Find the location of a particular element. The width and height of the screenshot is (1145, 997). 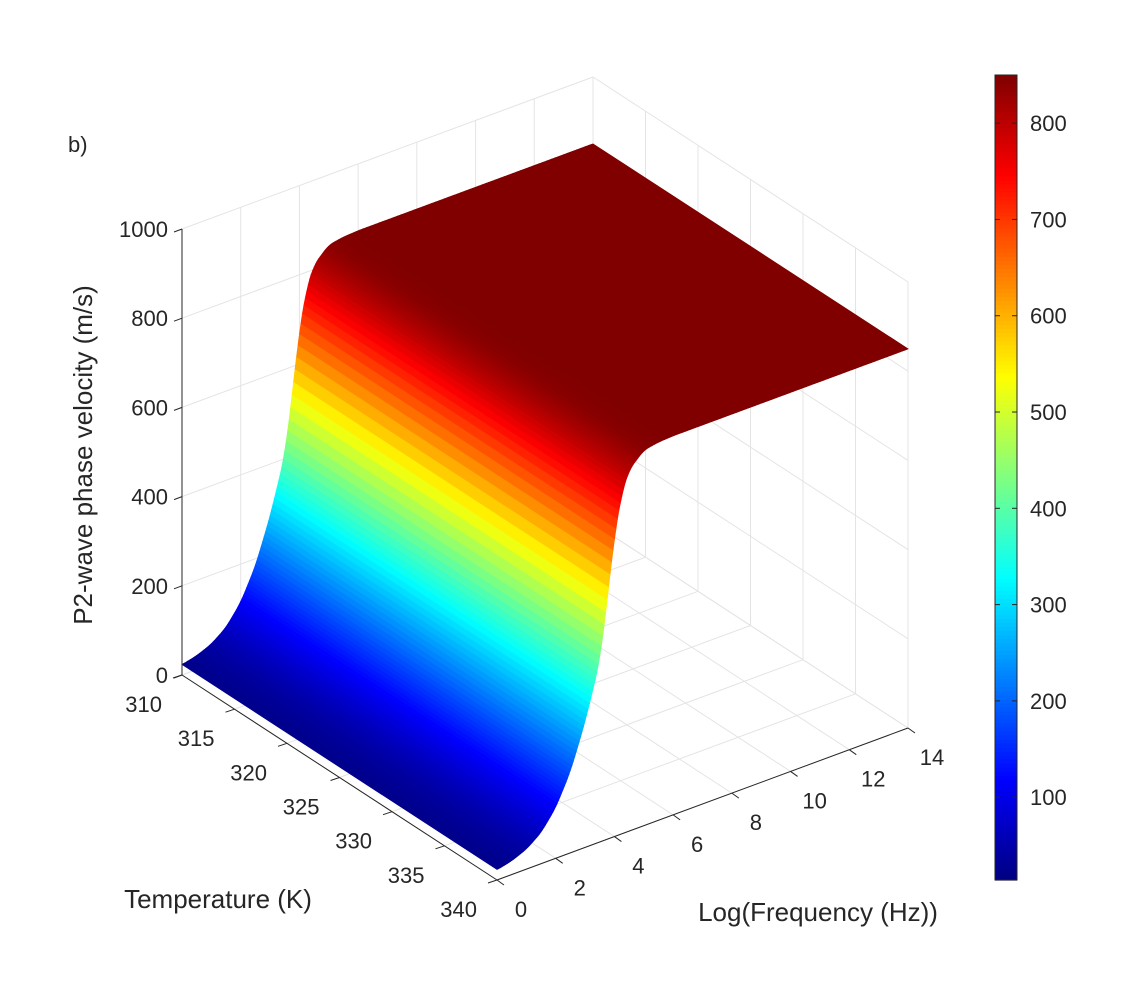

z-tick is located at coordinates (178, 408).